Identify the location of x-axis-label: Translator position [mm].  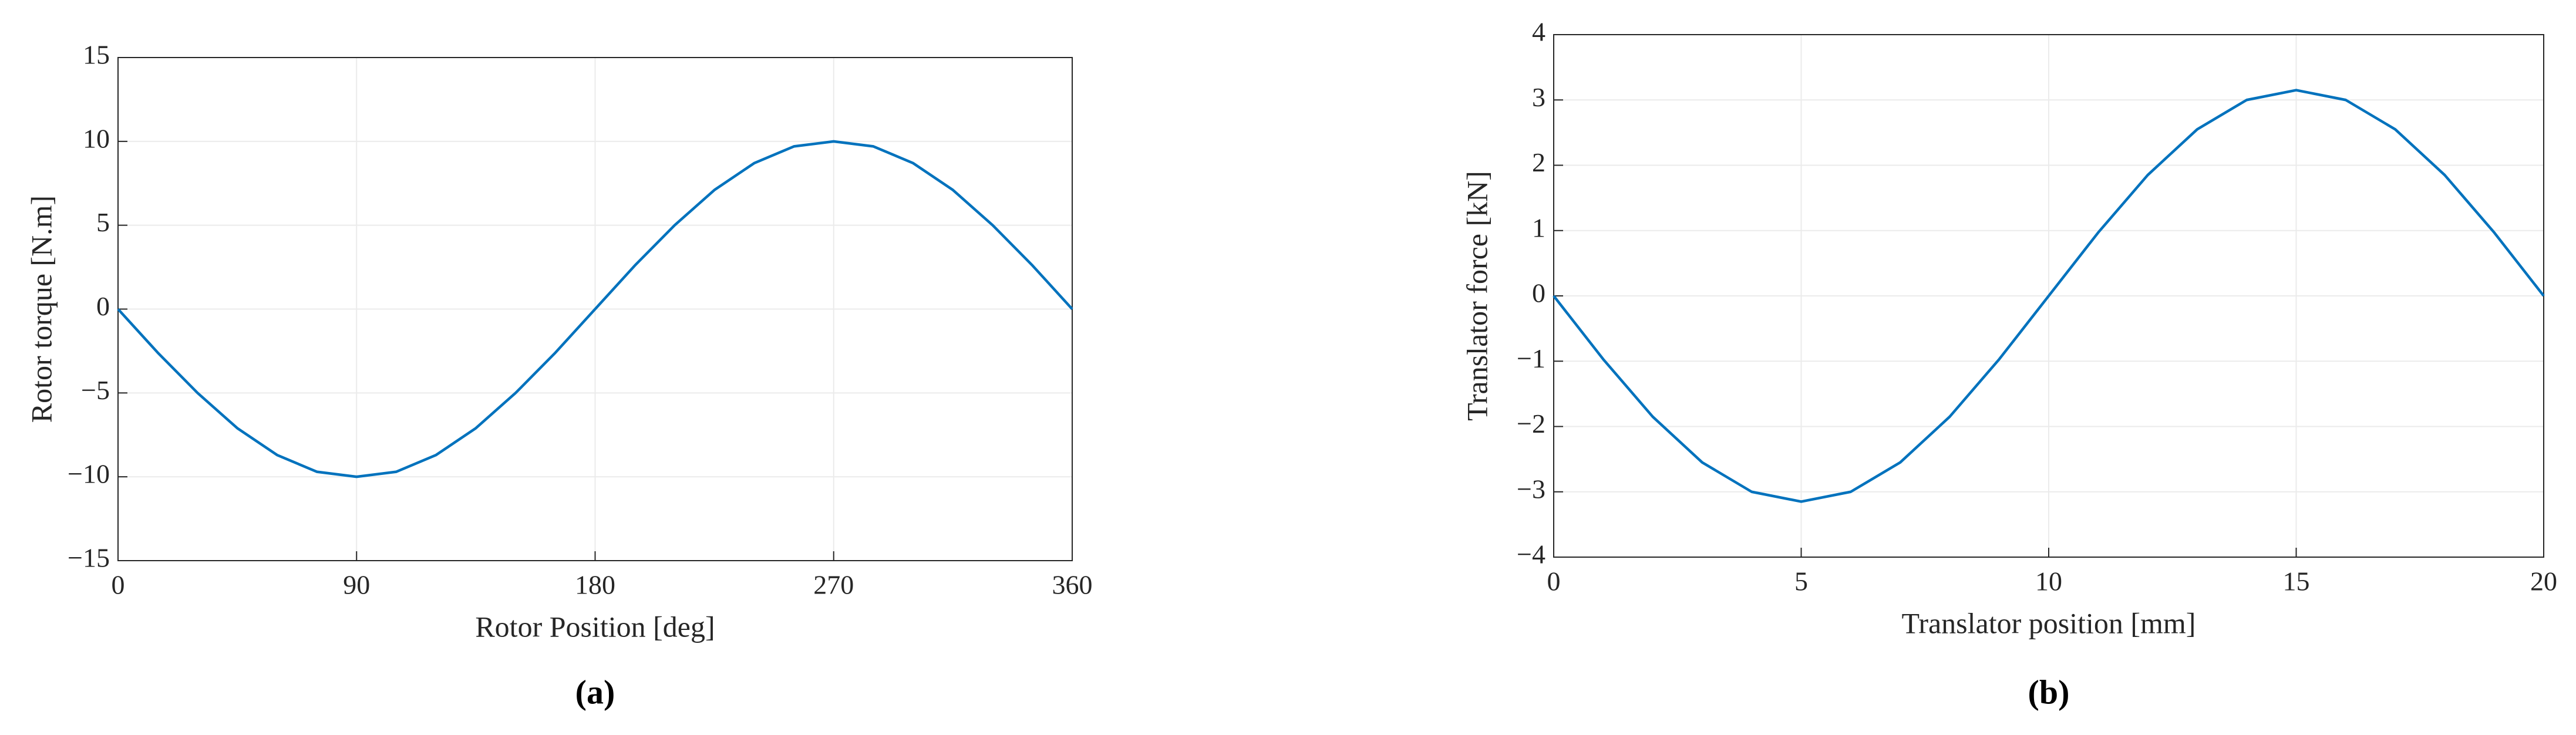
(2049, 623).